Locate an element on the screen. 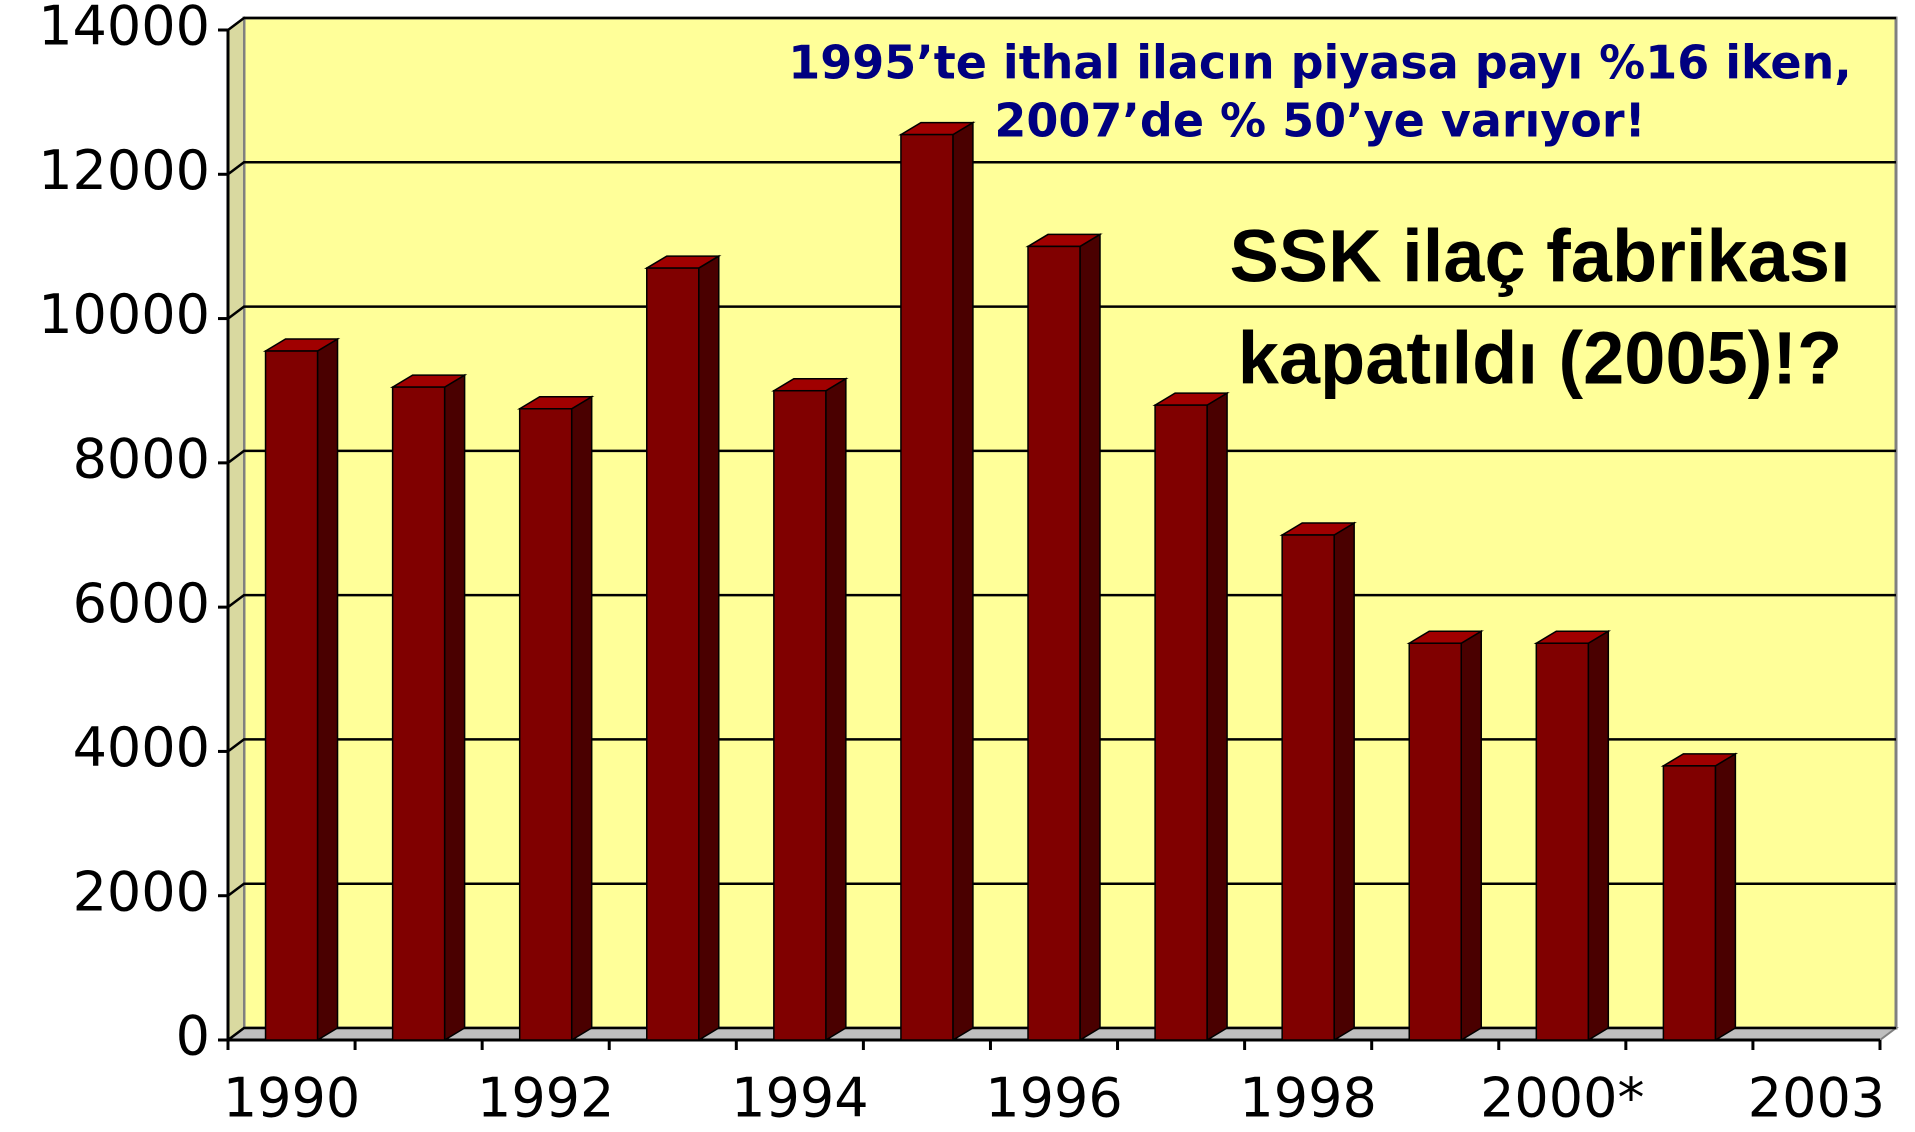 This screenshot has height=1132, width=1915. x-tick-label: 1990 is located at coordinates (291, 1098).